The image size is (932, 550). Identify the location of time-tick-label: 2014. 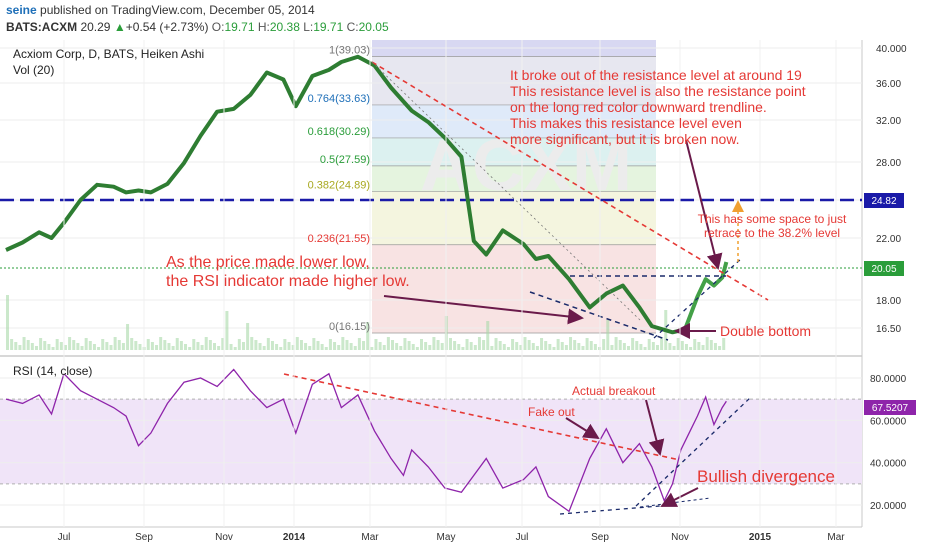
(294, 537).